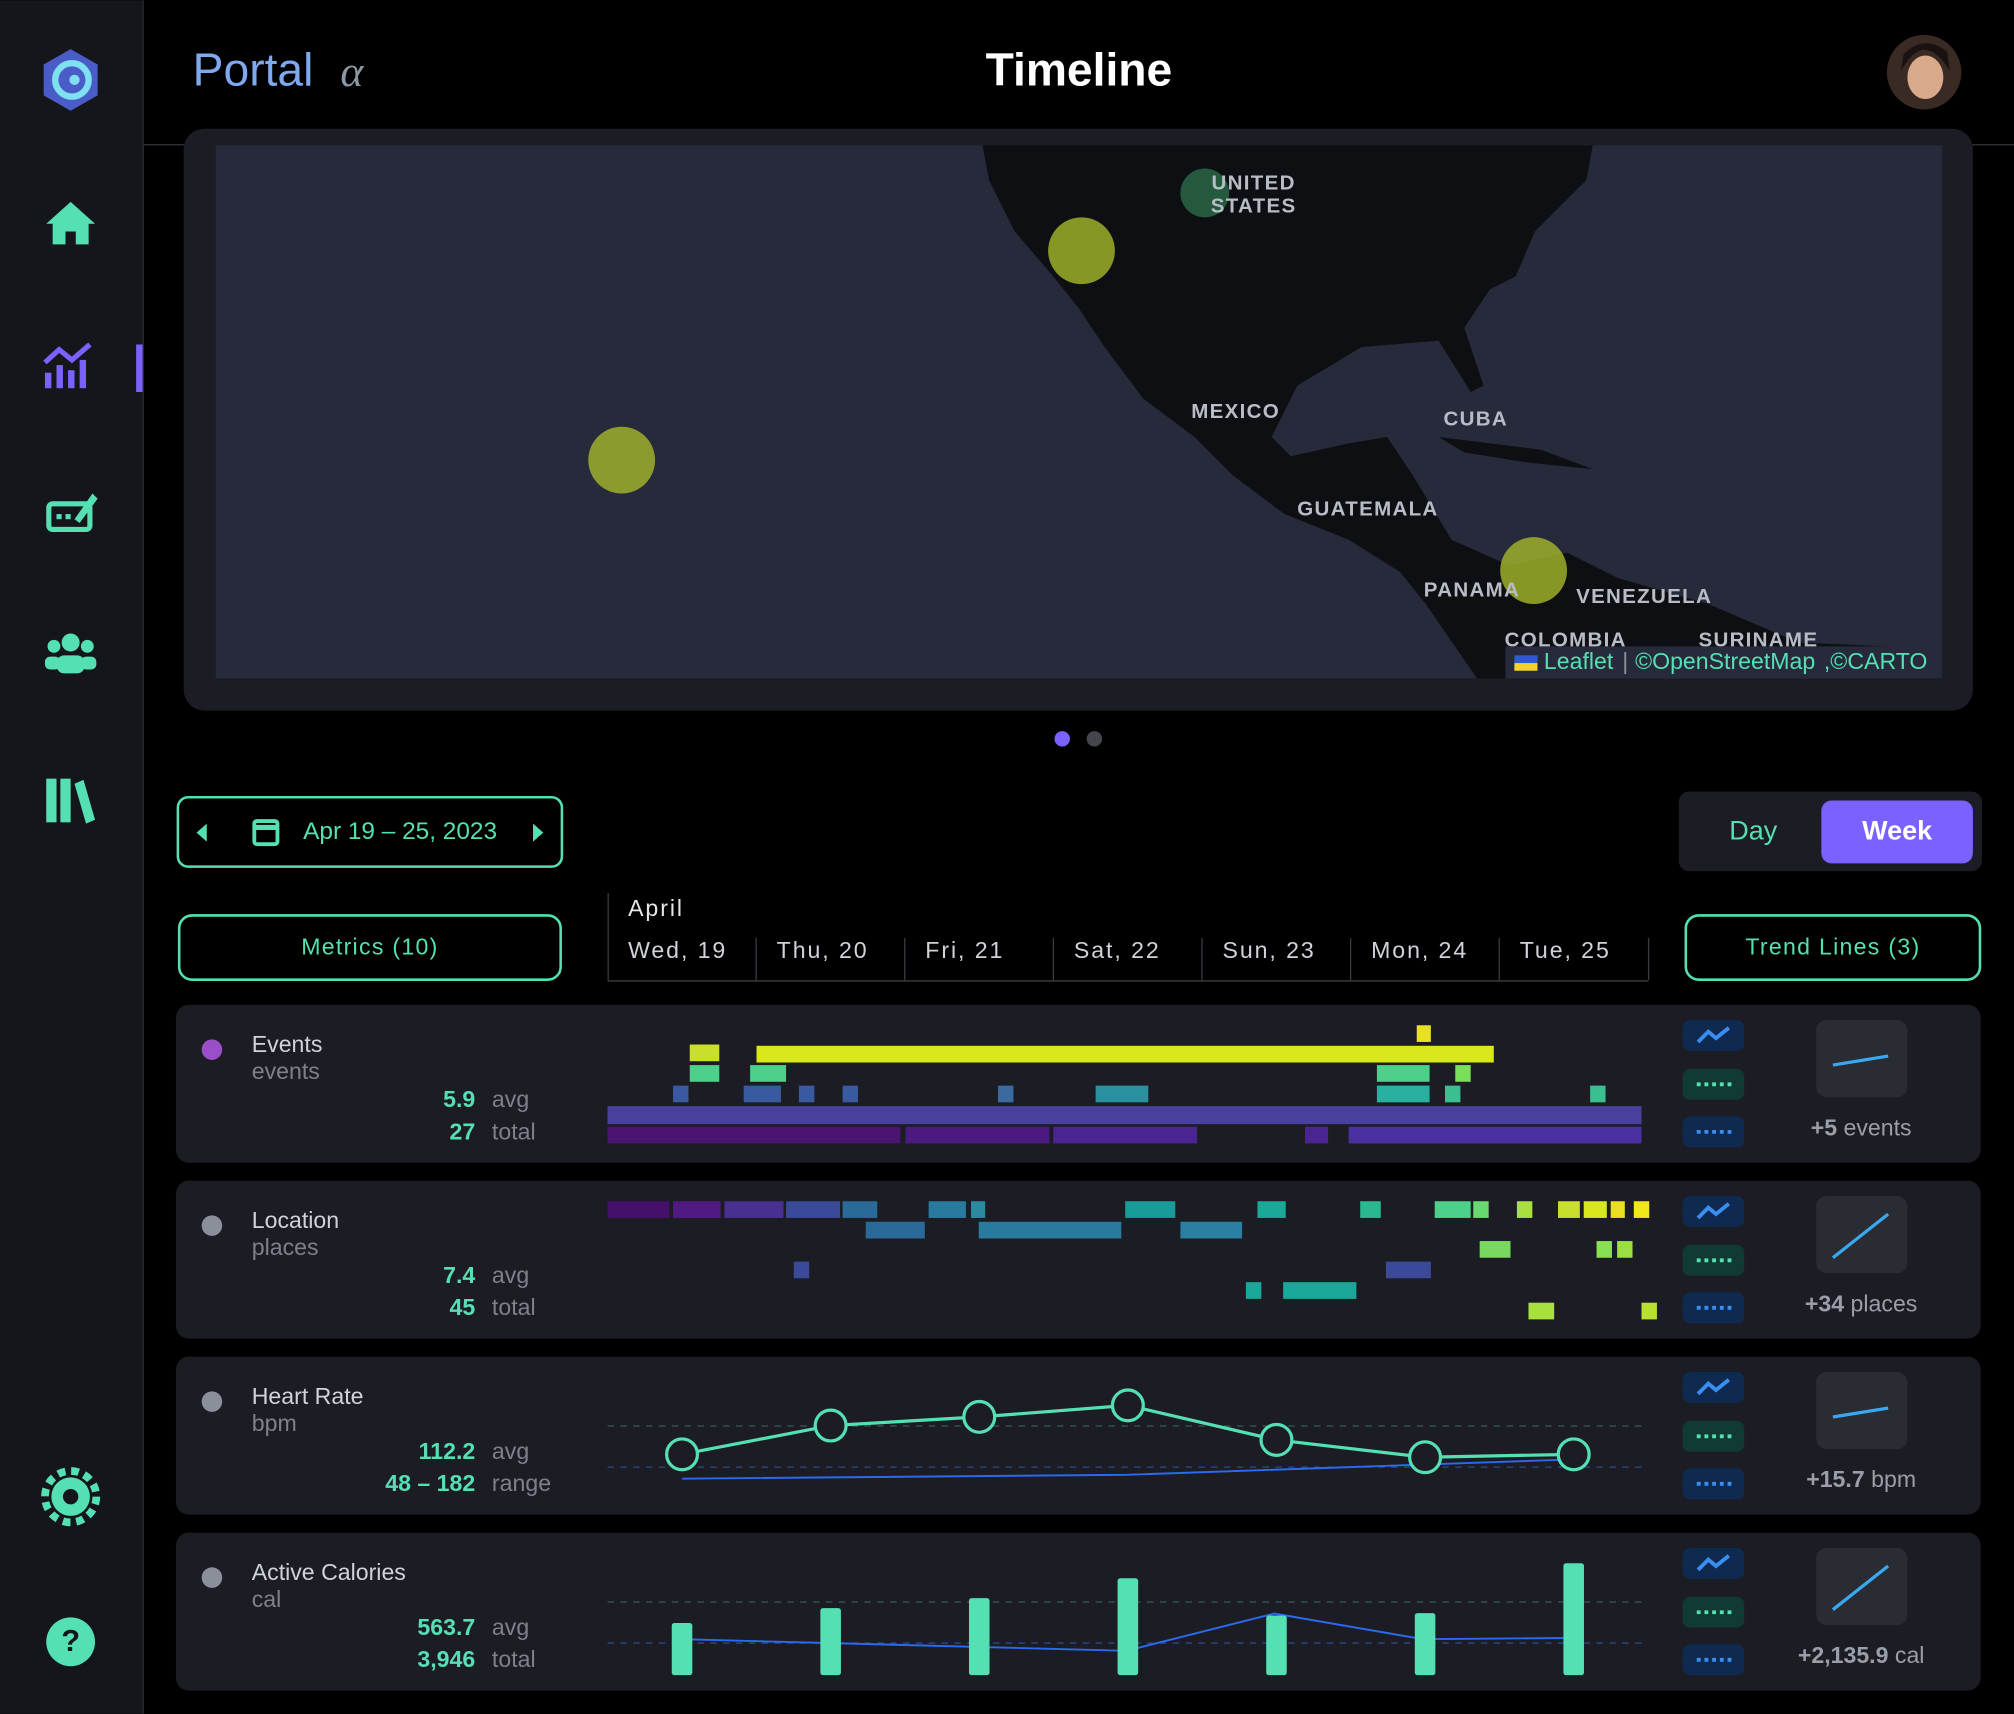  What do you see at coordinates (1079, 70) in the screenshot?
I see `page-title: Timeline` at bounding box center [1079, 70].